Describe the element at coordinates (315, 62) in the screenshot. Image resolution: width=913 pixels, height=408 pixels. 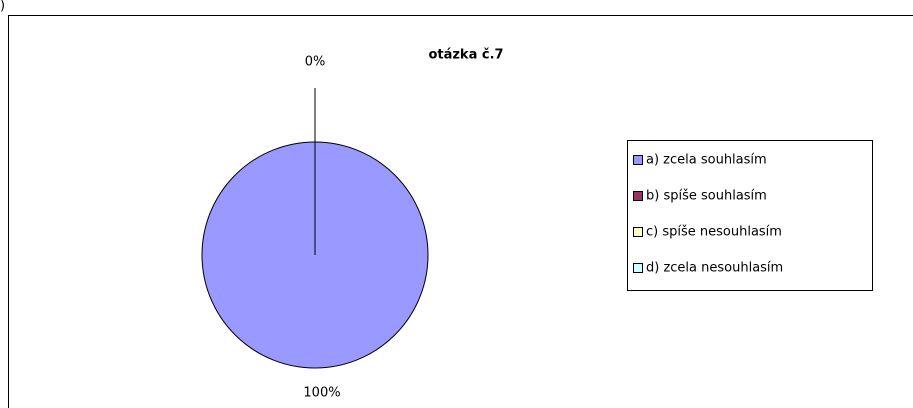
I see `data-label: 0%` at that location.